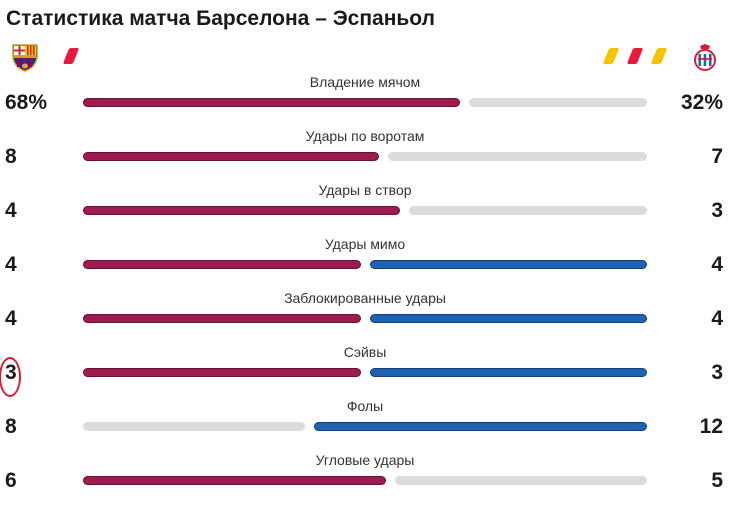 The image size is (730, 509). What do you see at coordinates (717, 156) in the screenshot?
I see `away-stat-value: 7` at bounding box center [717, 156].